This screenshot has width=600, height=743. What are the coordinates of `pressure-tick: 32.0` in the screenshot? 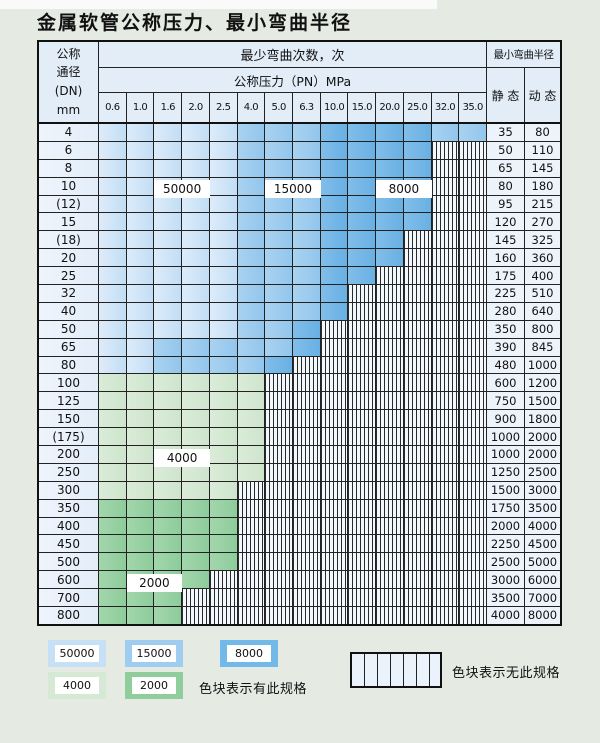 It's located at (446, 107).